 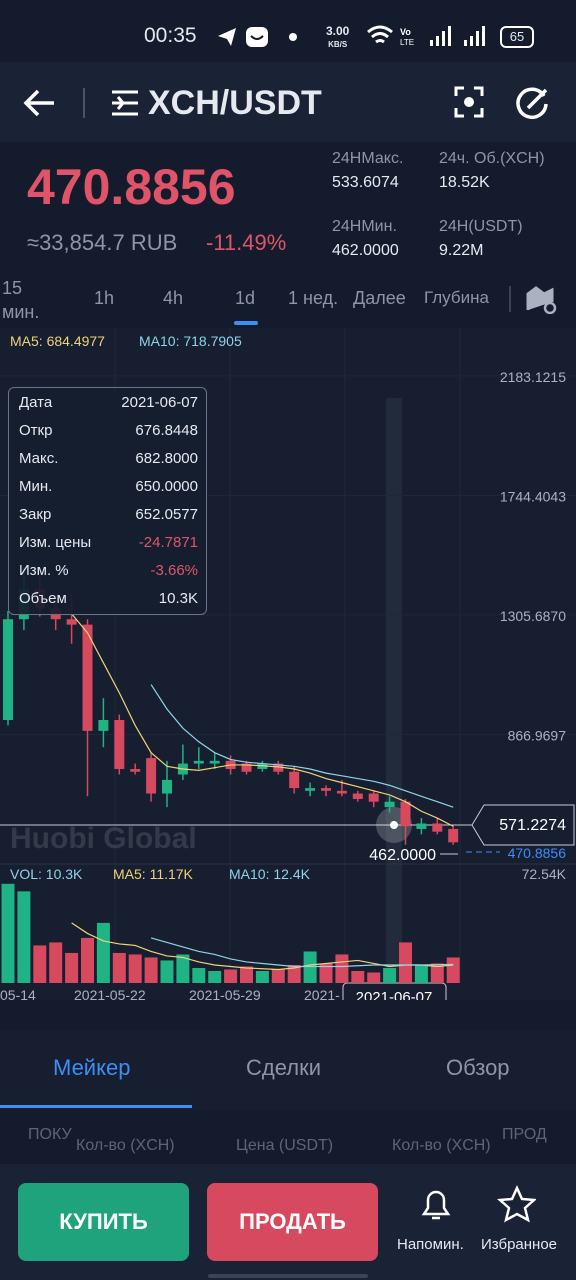 What do you see at coordinates (292, 1222) in the screenshot?
I see `sell-button: ПРОДАТЬ` at bounding box center [292, 1222].